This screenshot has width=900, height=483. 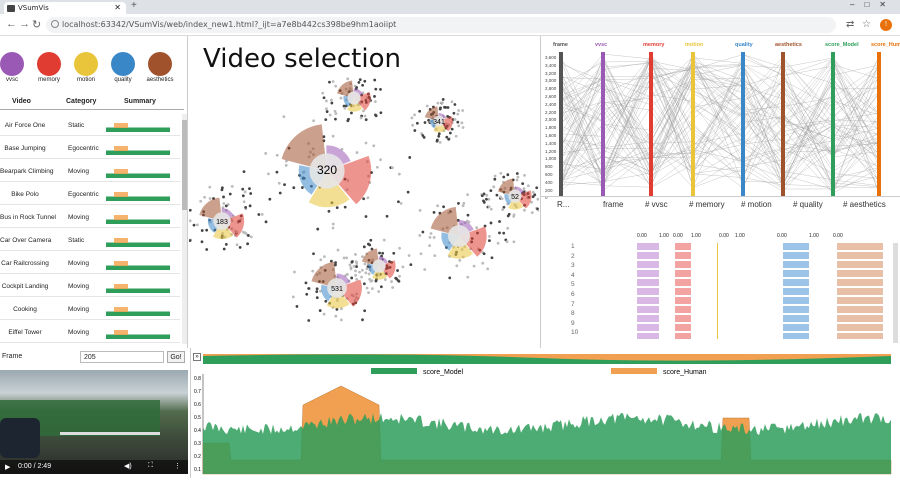 What do you see at coordinates (81, 101) in the screenshot?
I see `col-category: Category` at bounding box center [81, 101].